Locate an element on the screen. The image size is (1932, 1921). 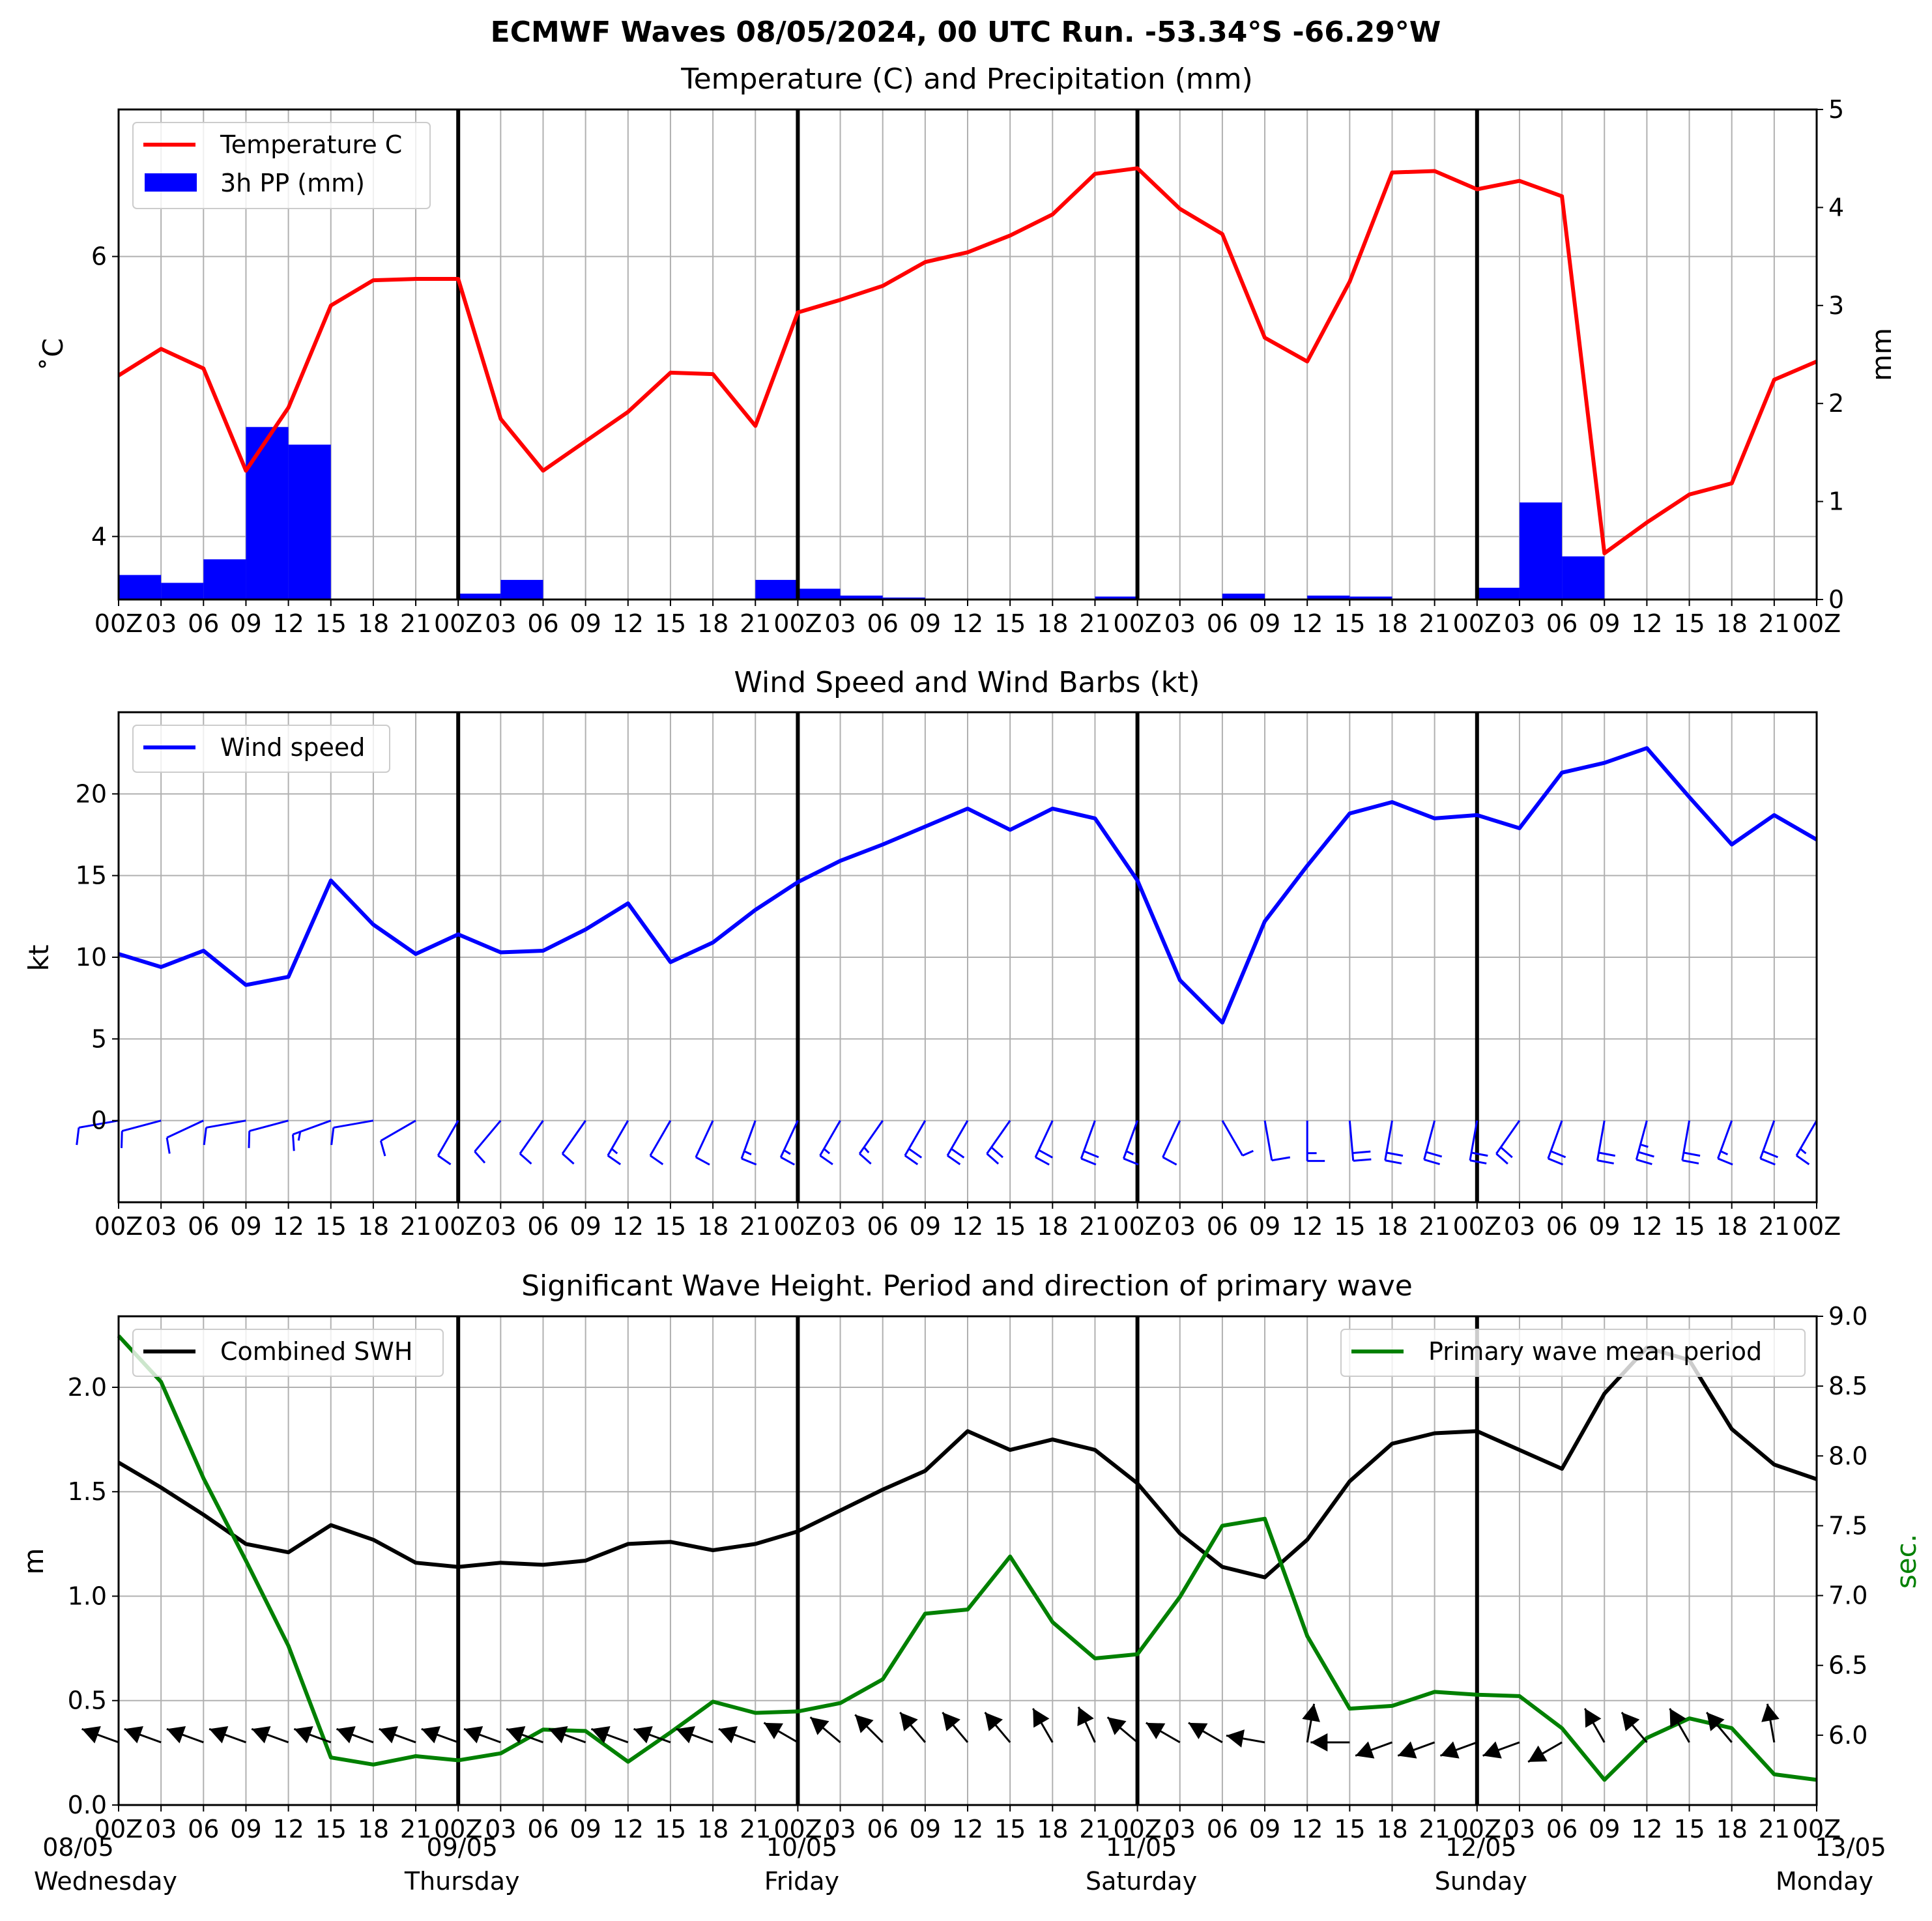
legend-wind-label: Wind speed is located at coordinates (292, 747).